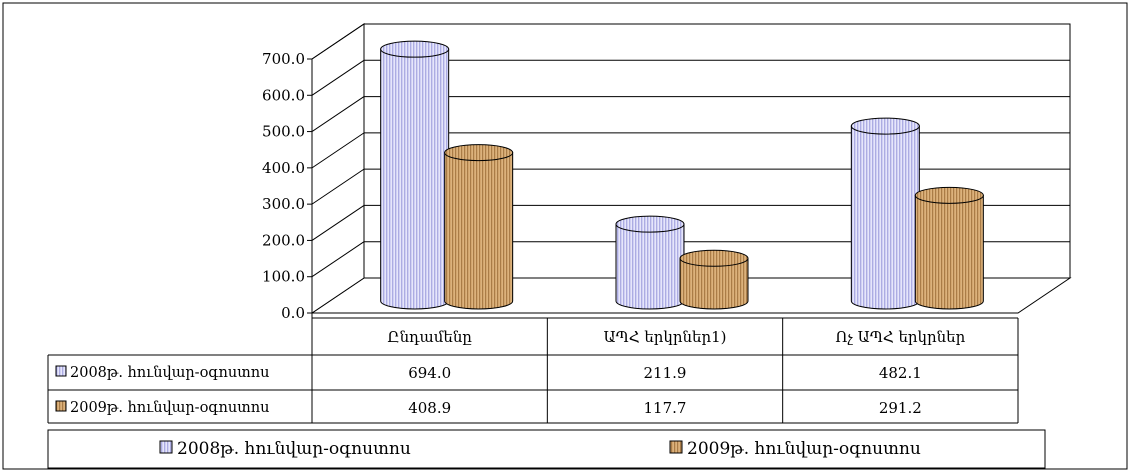 This screenshot has height=474, width=1131. I want to click on legend-box, so click(546, 449).